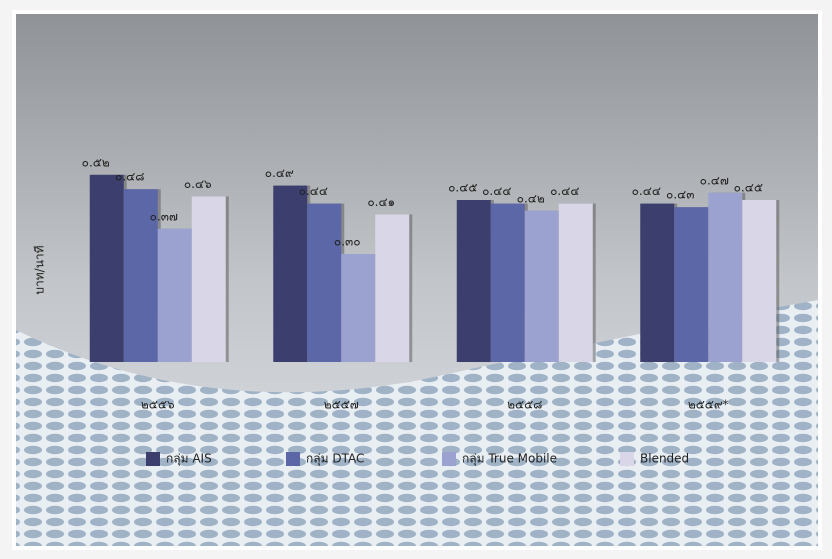  What do you see at coordinates (158, 405) in the screenshot?
I see `x-tick-label: ๒๕๕๖` at bounding box center [158, 405].